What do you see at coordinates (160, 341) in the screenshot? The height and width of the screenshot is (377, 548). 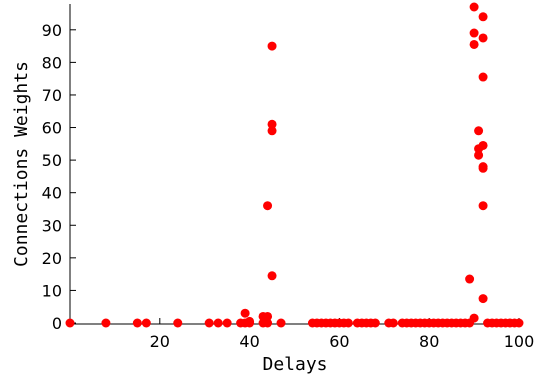 I see `x-tick-label: 20` at bounding box center [160, 341].